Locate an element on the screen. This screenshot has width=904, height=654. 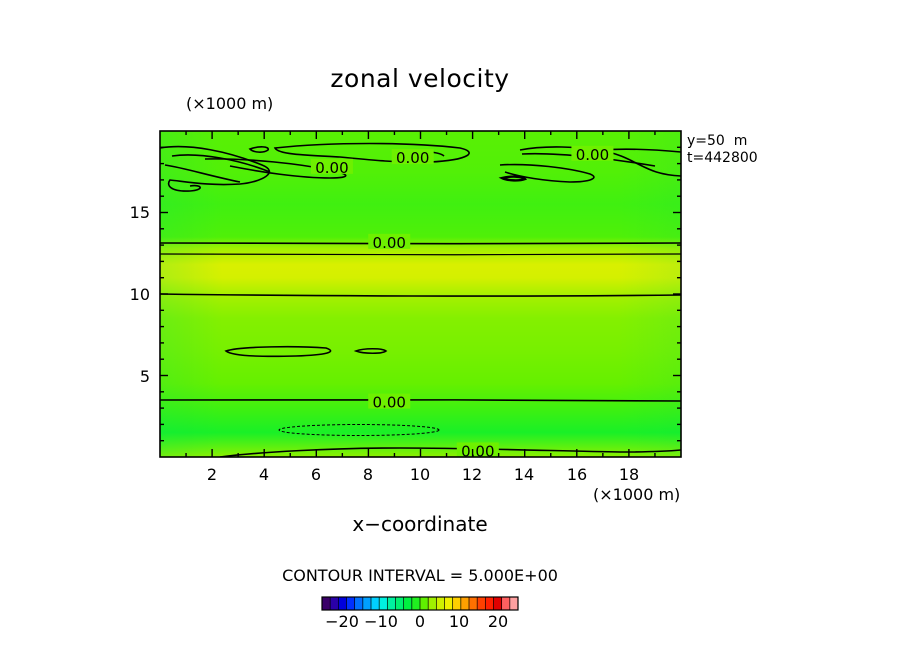
colorbar-tick-label: 0 is located at coordinates (420, 621).